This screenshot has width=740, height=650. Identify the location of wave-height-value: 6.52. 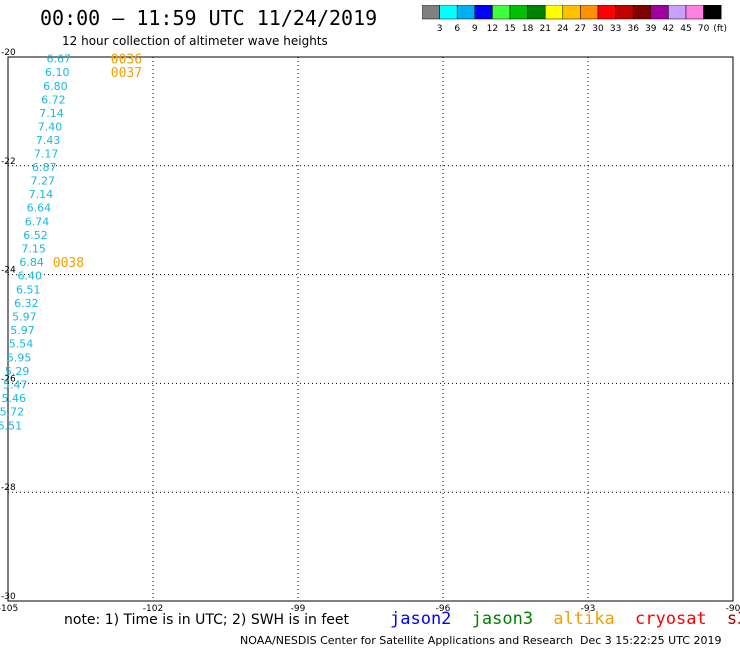
(35, 235).